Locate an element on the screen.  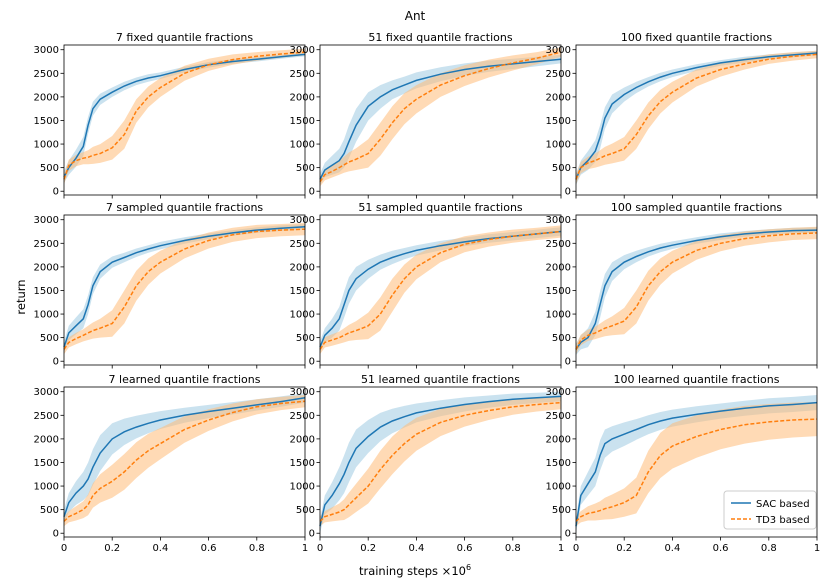
legend: SAC based TD3 based is located at coordinates (770, 510).